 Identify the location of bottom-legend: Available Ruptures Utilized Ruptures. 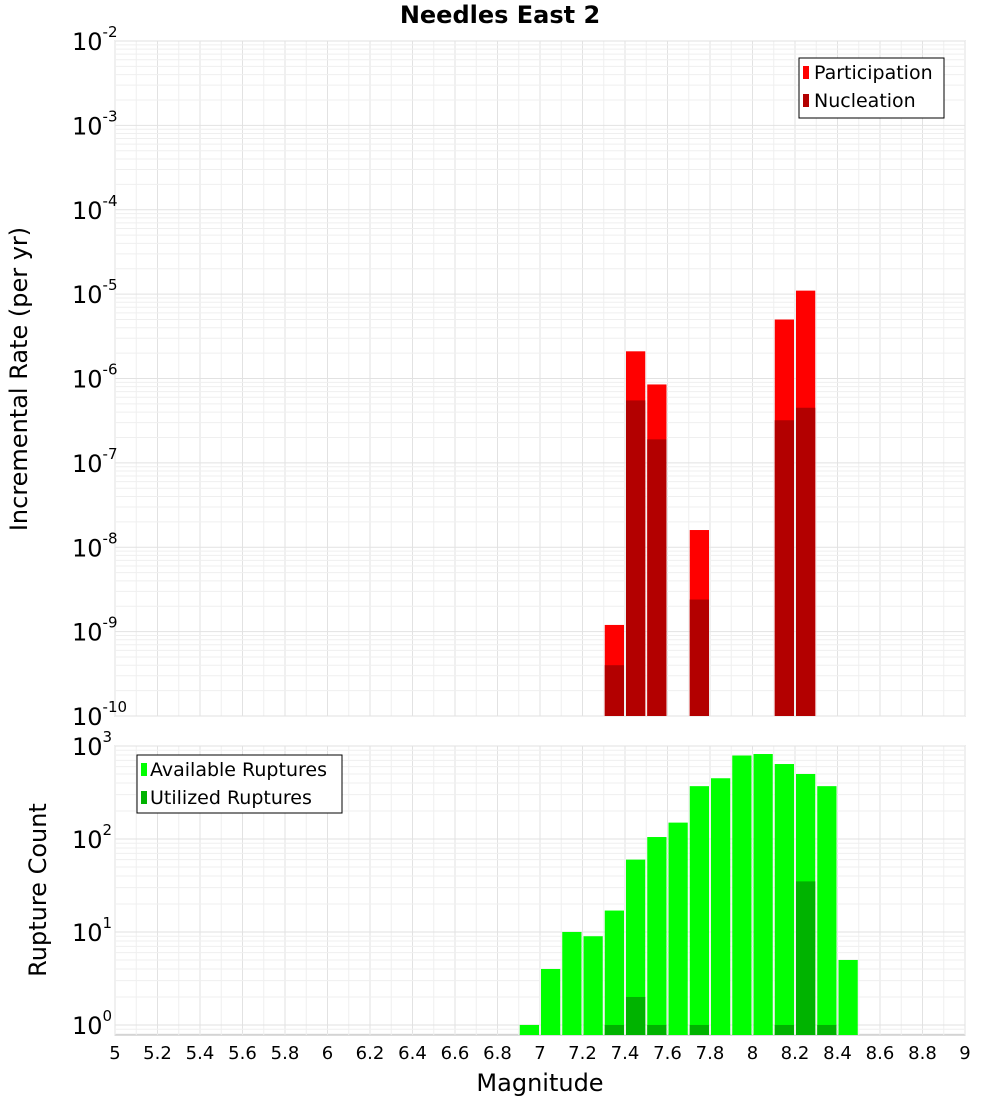
(239, 784).